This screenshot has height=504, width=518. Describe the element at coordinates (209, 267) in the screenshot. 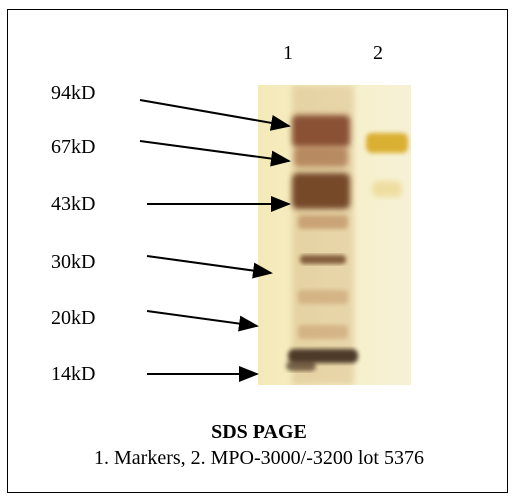

I see `arrow-30kd` at that location.